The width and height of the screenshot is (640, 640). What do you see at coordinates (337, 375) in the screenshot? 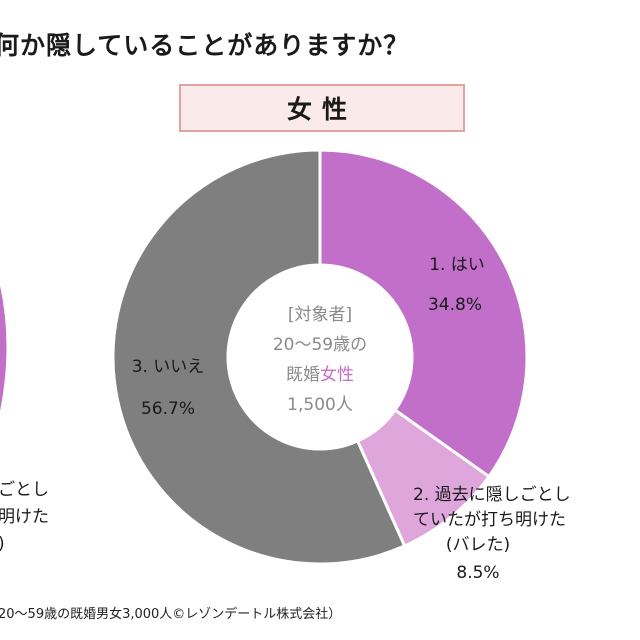
I see `center-label-female: 女性` at bounding box center [337, 375].